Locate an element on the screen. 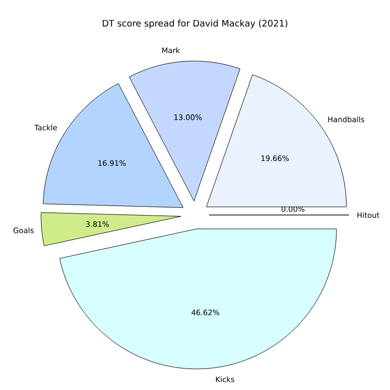 This screenshot has width=390, height=390. chart-title: DT score spread for David Mackay (2021) is located at coordinates (195, 24).